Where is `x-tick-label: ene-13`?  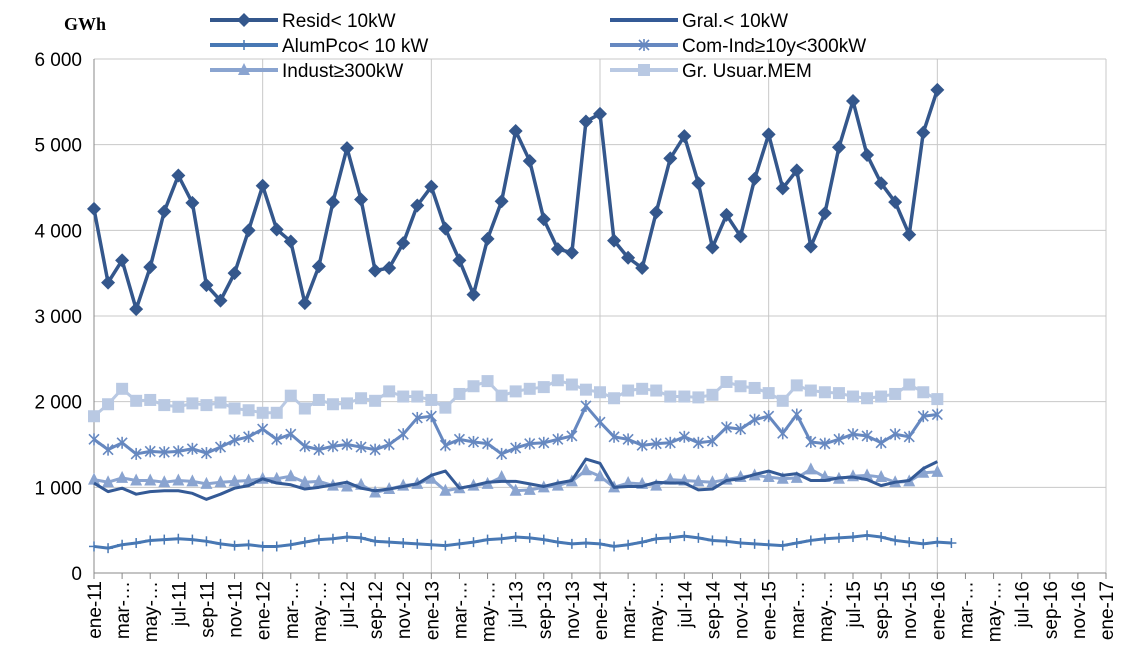 x-tick-label: ene-13 is located at coordinates (432, 610).